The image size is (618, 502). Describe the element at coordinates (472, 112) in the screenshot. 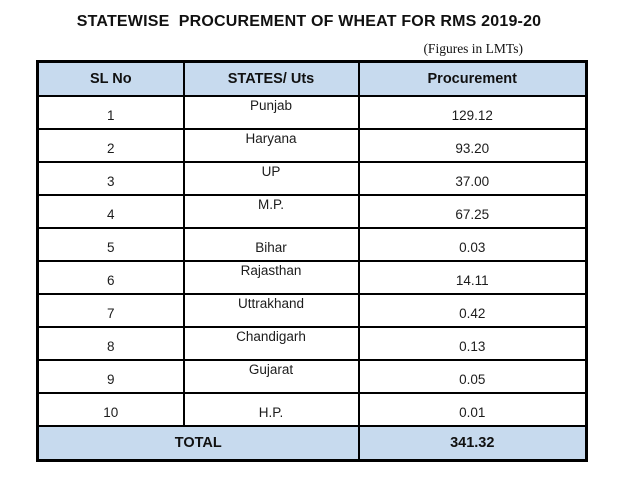

I see `value-cell: 129.12` at that location.